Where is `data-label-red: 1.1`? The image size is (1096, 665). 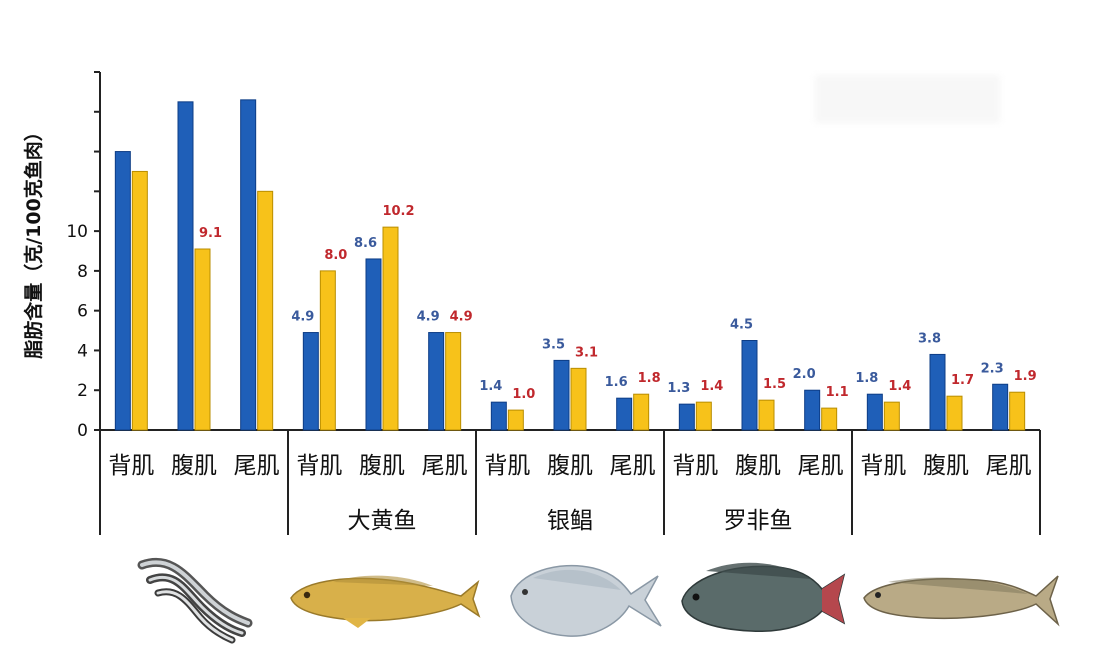
data-label-red: 1.1 is located at coordinates (837, 392).